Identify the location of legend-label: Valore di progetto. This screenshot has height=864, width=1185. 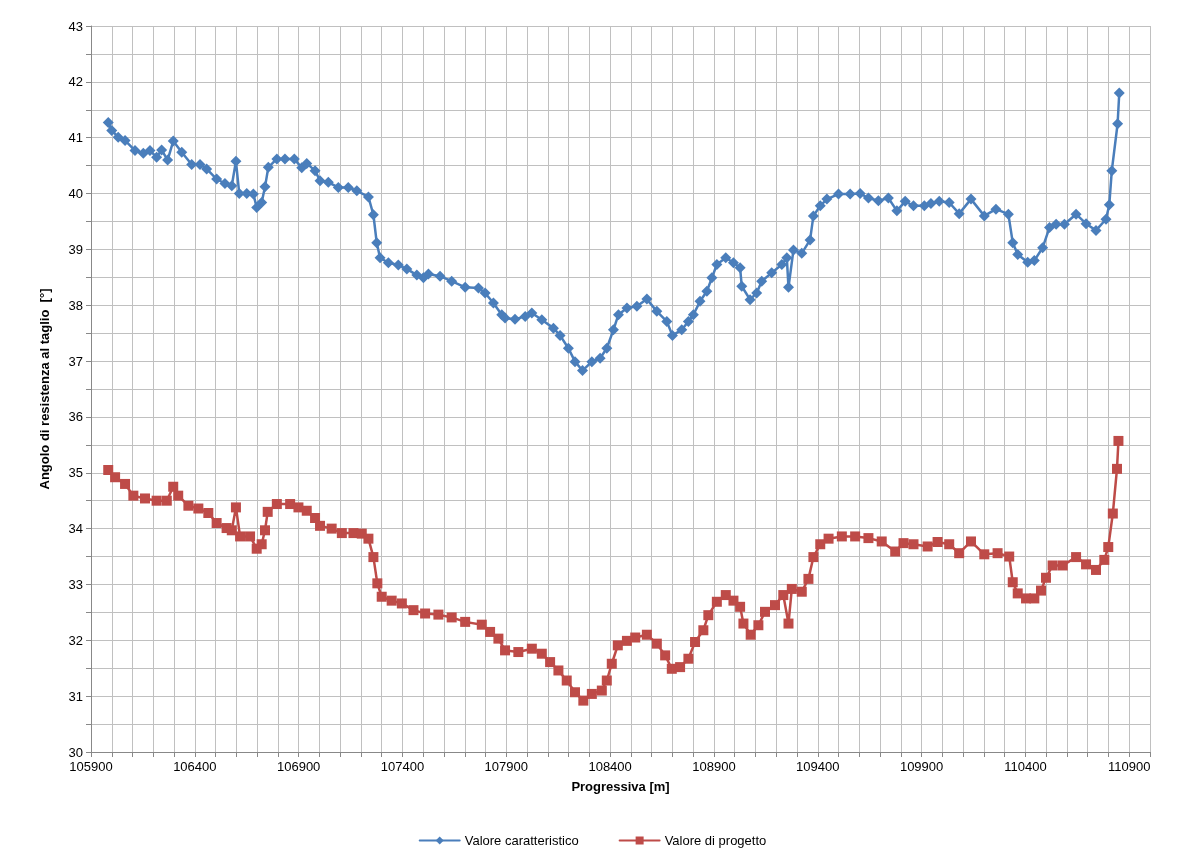
(715, 840).